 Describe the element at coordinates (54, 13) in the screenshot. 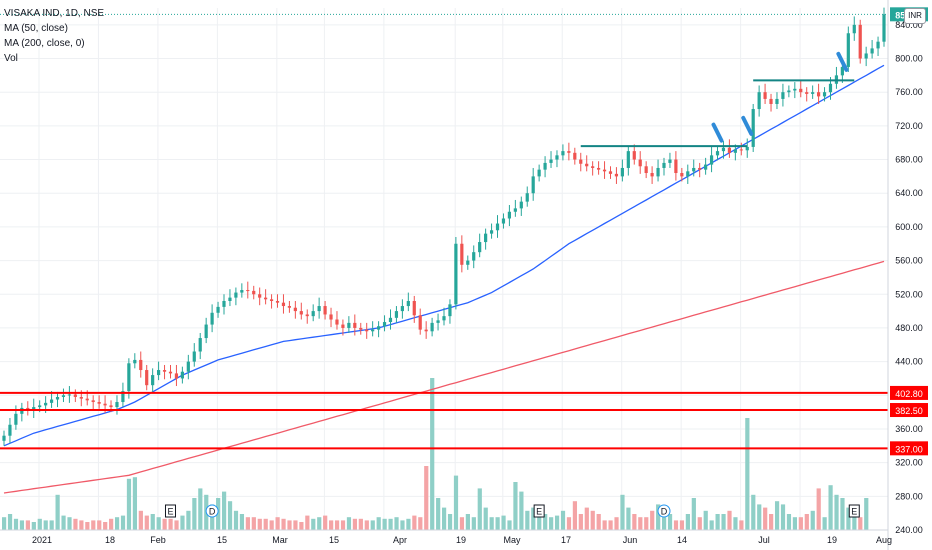

I see `symbol-title: VISAKA IND, 1D, NSE` at that location.